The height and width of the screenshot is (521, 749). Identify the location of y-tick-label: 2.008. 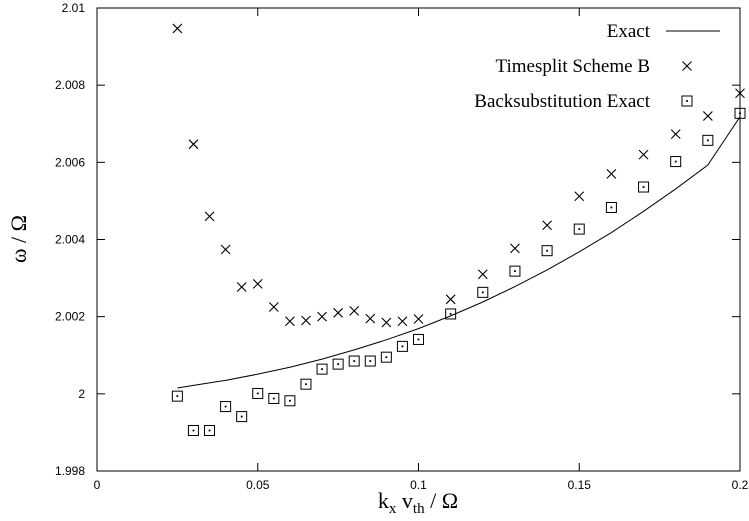
(70, 85).